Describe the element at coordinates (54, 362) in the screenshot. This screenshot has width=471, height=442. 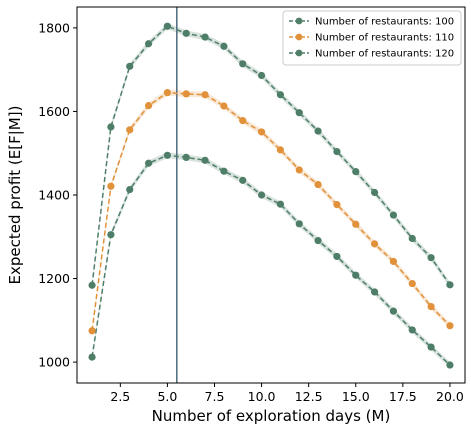
I see `y-tick-label: 1000` at that location.